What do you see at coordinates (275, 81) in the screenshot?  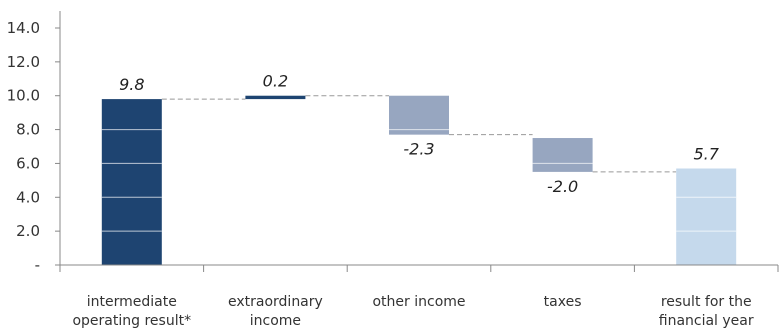 I see `data-label: 0.2` at bounding box center [275, 81].